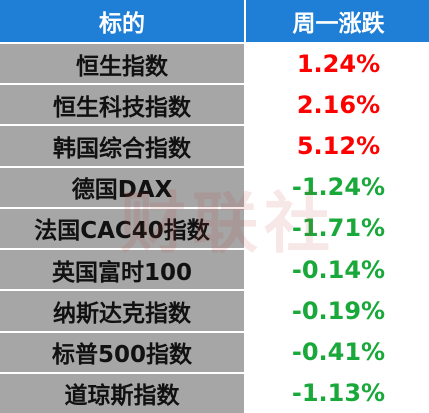 The width and height of the screenshot is (429, 413). Describe the element at coordinates (337, 64) in the screenshot. I see `change-value: 1.24%` at that location.